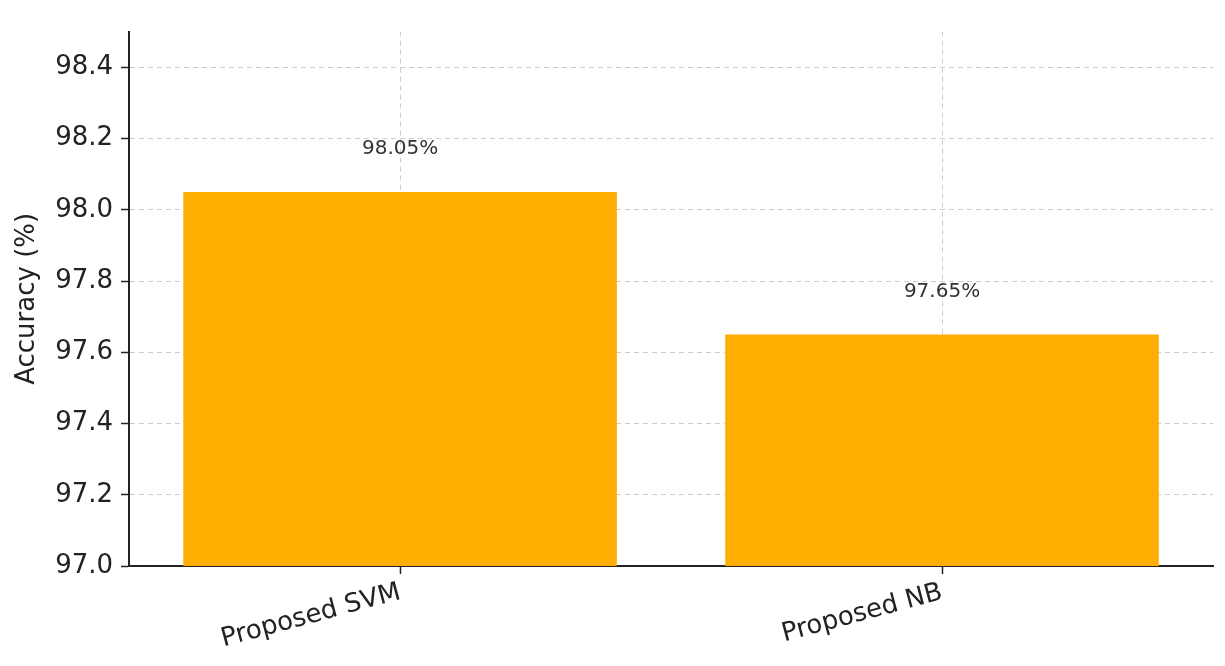  Describe the element at coordinates (25, 298) in the screenshot. I see `y-axis-title: Accuracy (%)` at that location.